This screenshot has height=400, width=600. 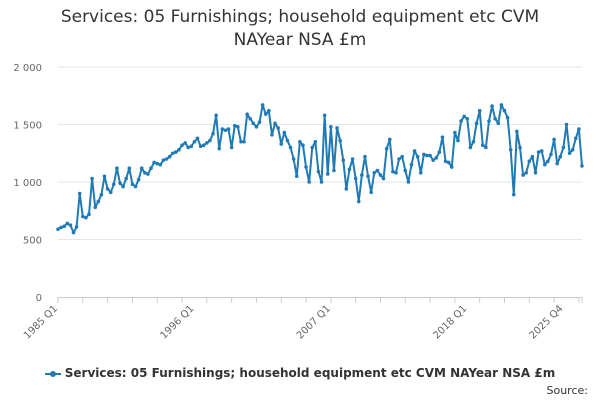 I want to click on x-tick-label: 2025 Q4, so click(x=546, y=322).